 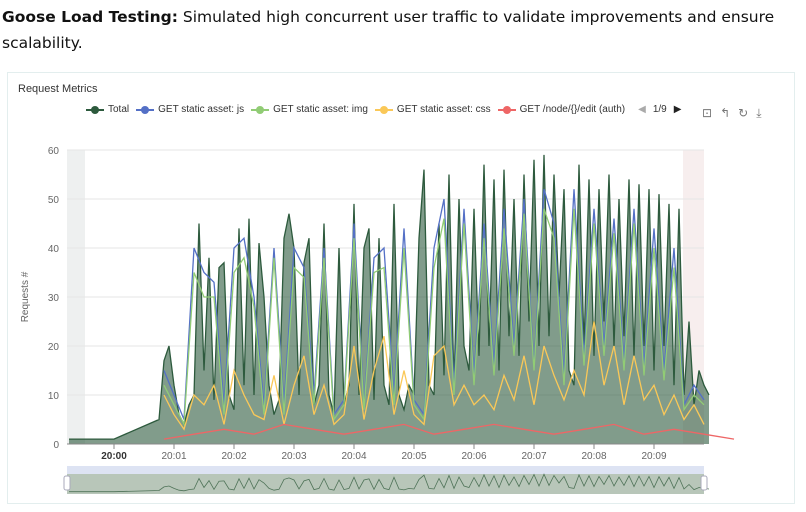 What do you see at coordinates (593, 456) in the screenshot?
I see `x-tick-label: 20:08` at bounding box center [593, 456].